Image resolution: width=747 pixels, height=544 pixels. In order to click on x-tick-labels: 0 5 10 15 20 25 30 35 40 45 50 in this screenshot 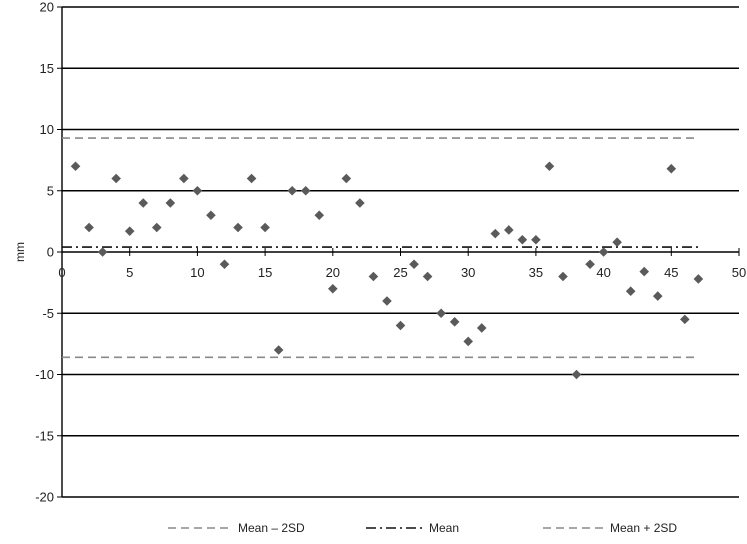, I will do `click(402, 272)`.